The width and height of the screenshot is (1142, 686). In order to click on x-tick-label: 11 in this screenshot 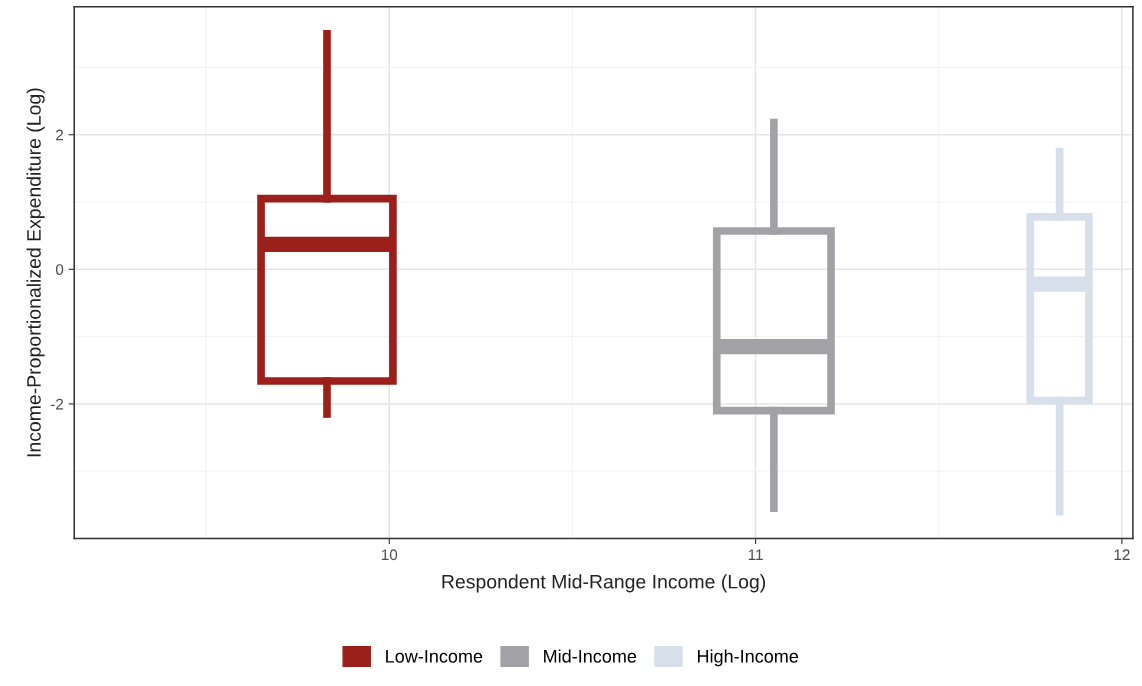, I will do `click(755, 554)`.